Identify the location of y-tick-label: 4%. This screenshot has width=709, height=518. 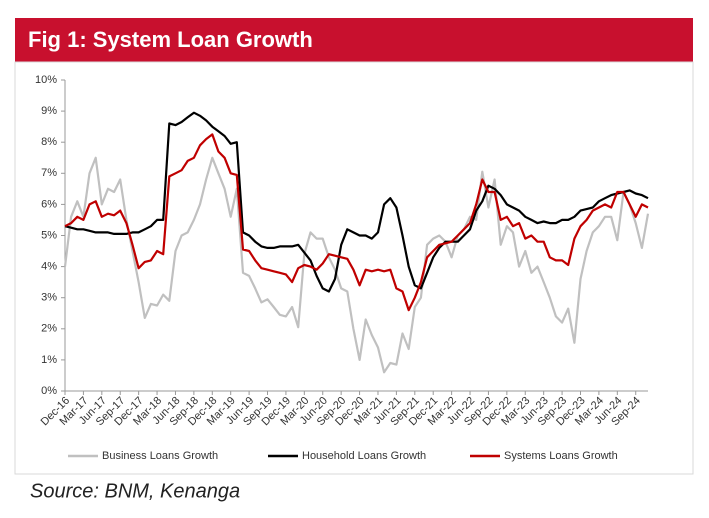
(49, 267).